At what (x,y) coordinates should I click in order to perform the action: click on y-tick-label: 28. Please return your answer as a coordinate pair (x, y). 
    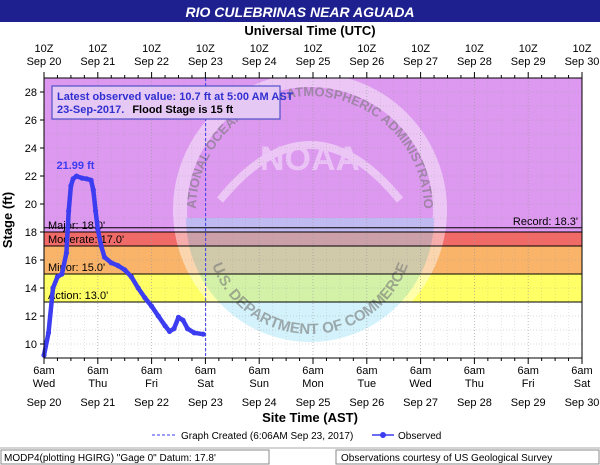
    Looking at the image, I should click on (31, 93).